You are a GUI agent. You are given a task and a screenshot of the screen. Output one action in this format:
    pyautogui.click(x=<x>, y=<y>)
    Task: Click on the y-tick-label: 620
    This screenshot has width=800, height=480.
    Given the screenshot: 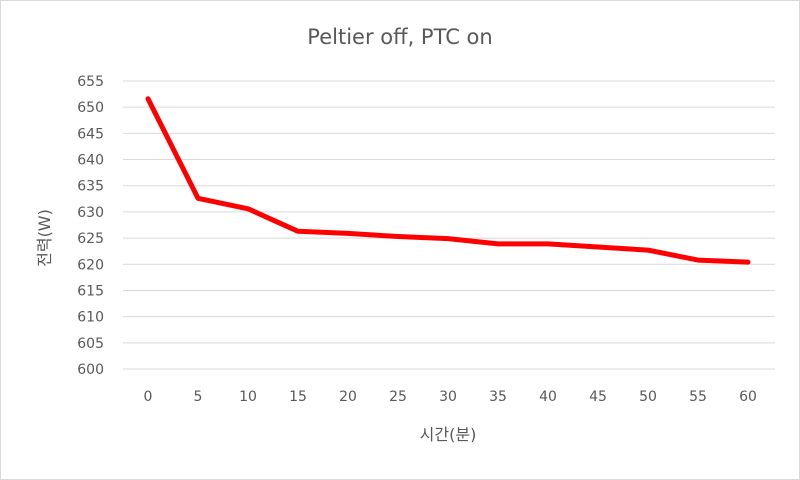 What is the action you would take?
    pyautogui.click(x=90, y=265)
    